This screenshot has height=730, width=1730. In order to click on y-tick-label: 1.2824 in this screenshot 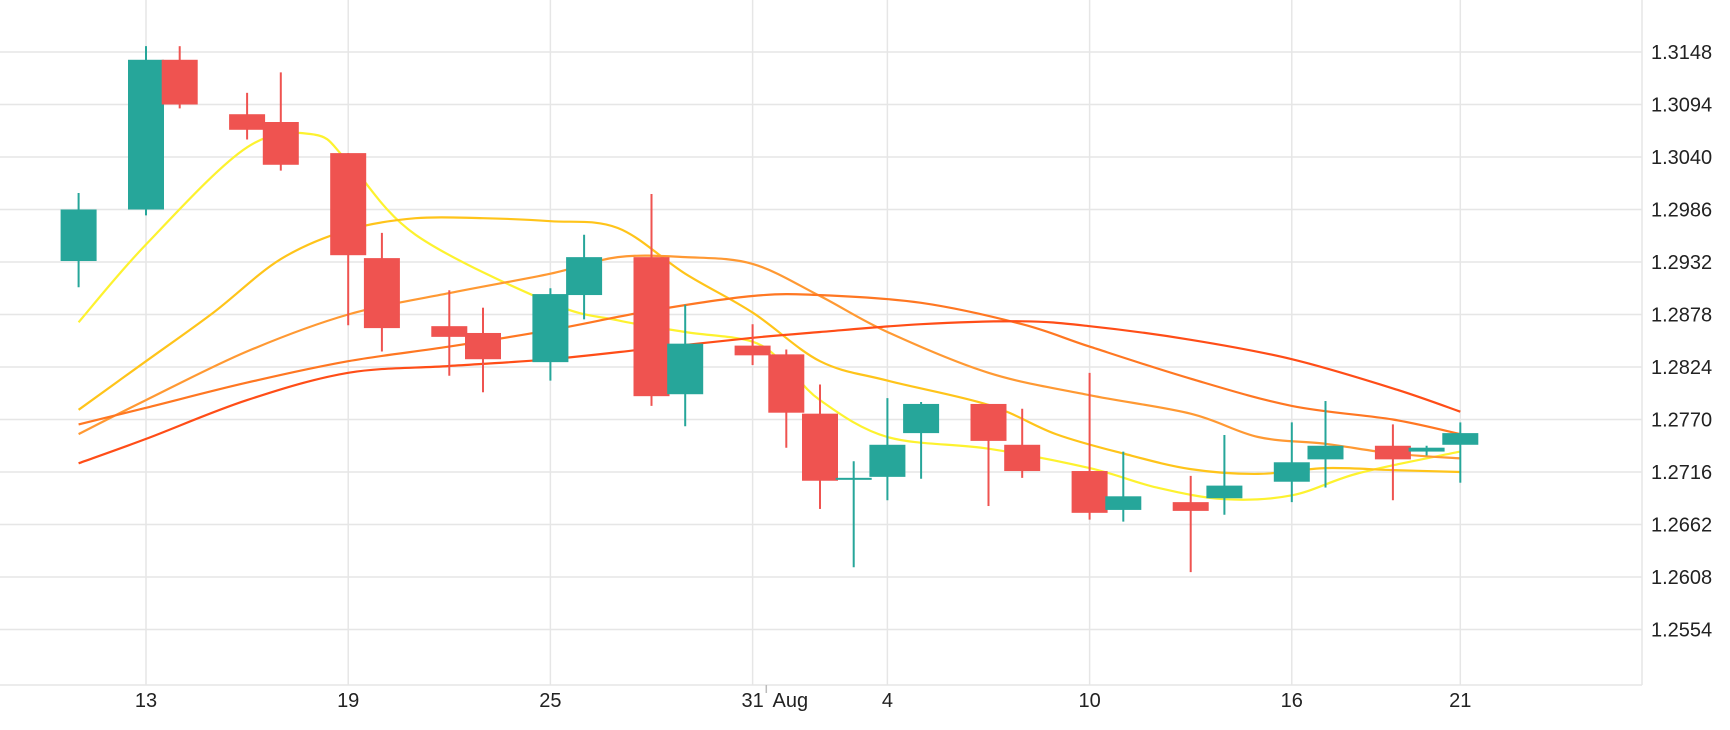, I will do `click(1681, 368)`.